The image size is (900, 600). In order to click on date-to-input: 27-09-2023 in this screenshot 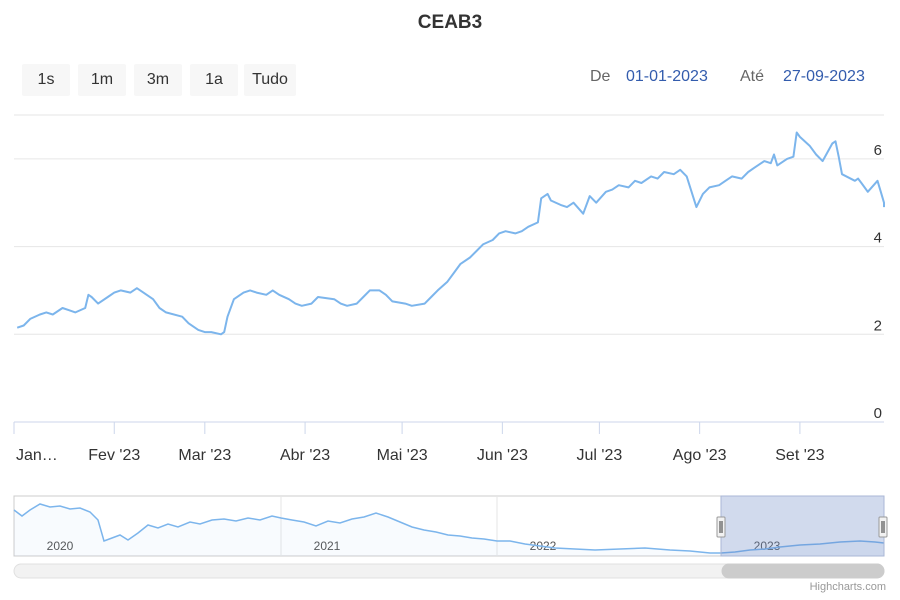, I will do `click(824, 76)`.